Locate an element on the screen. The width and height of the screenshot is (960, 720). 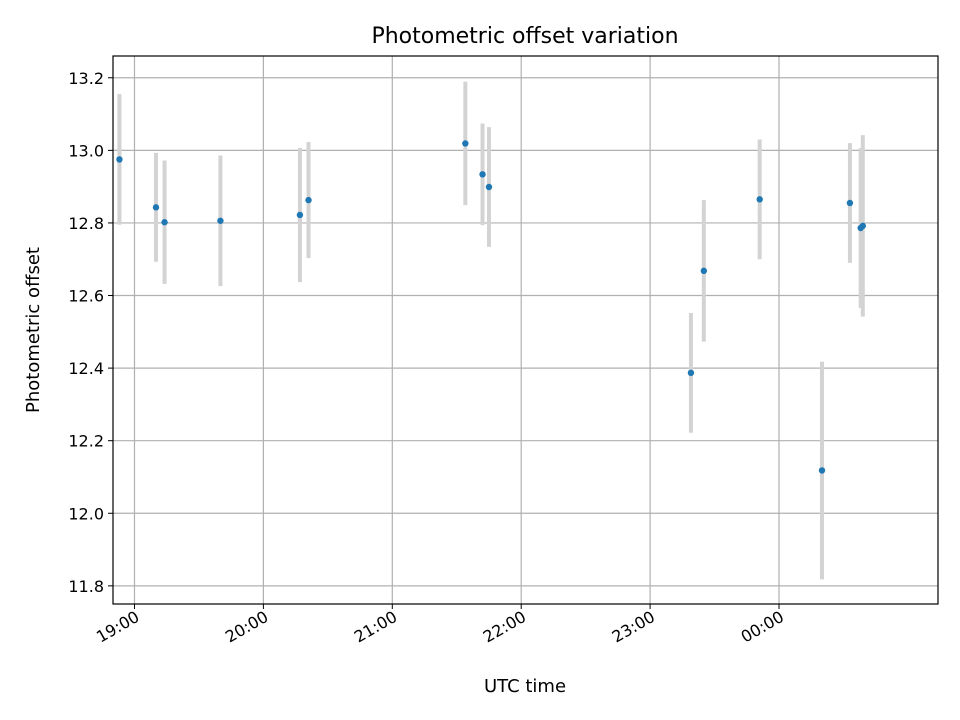
y-tick-label: 12.4 is located at coordinates (86, 368).